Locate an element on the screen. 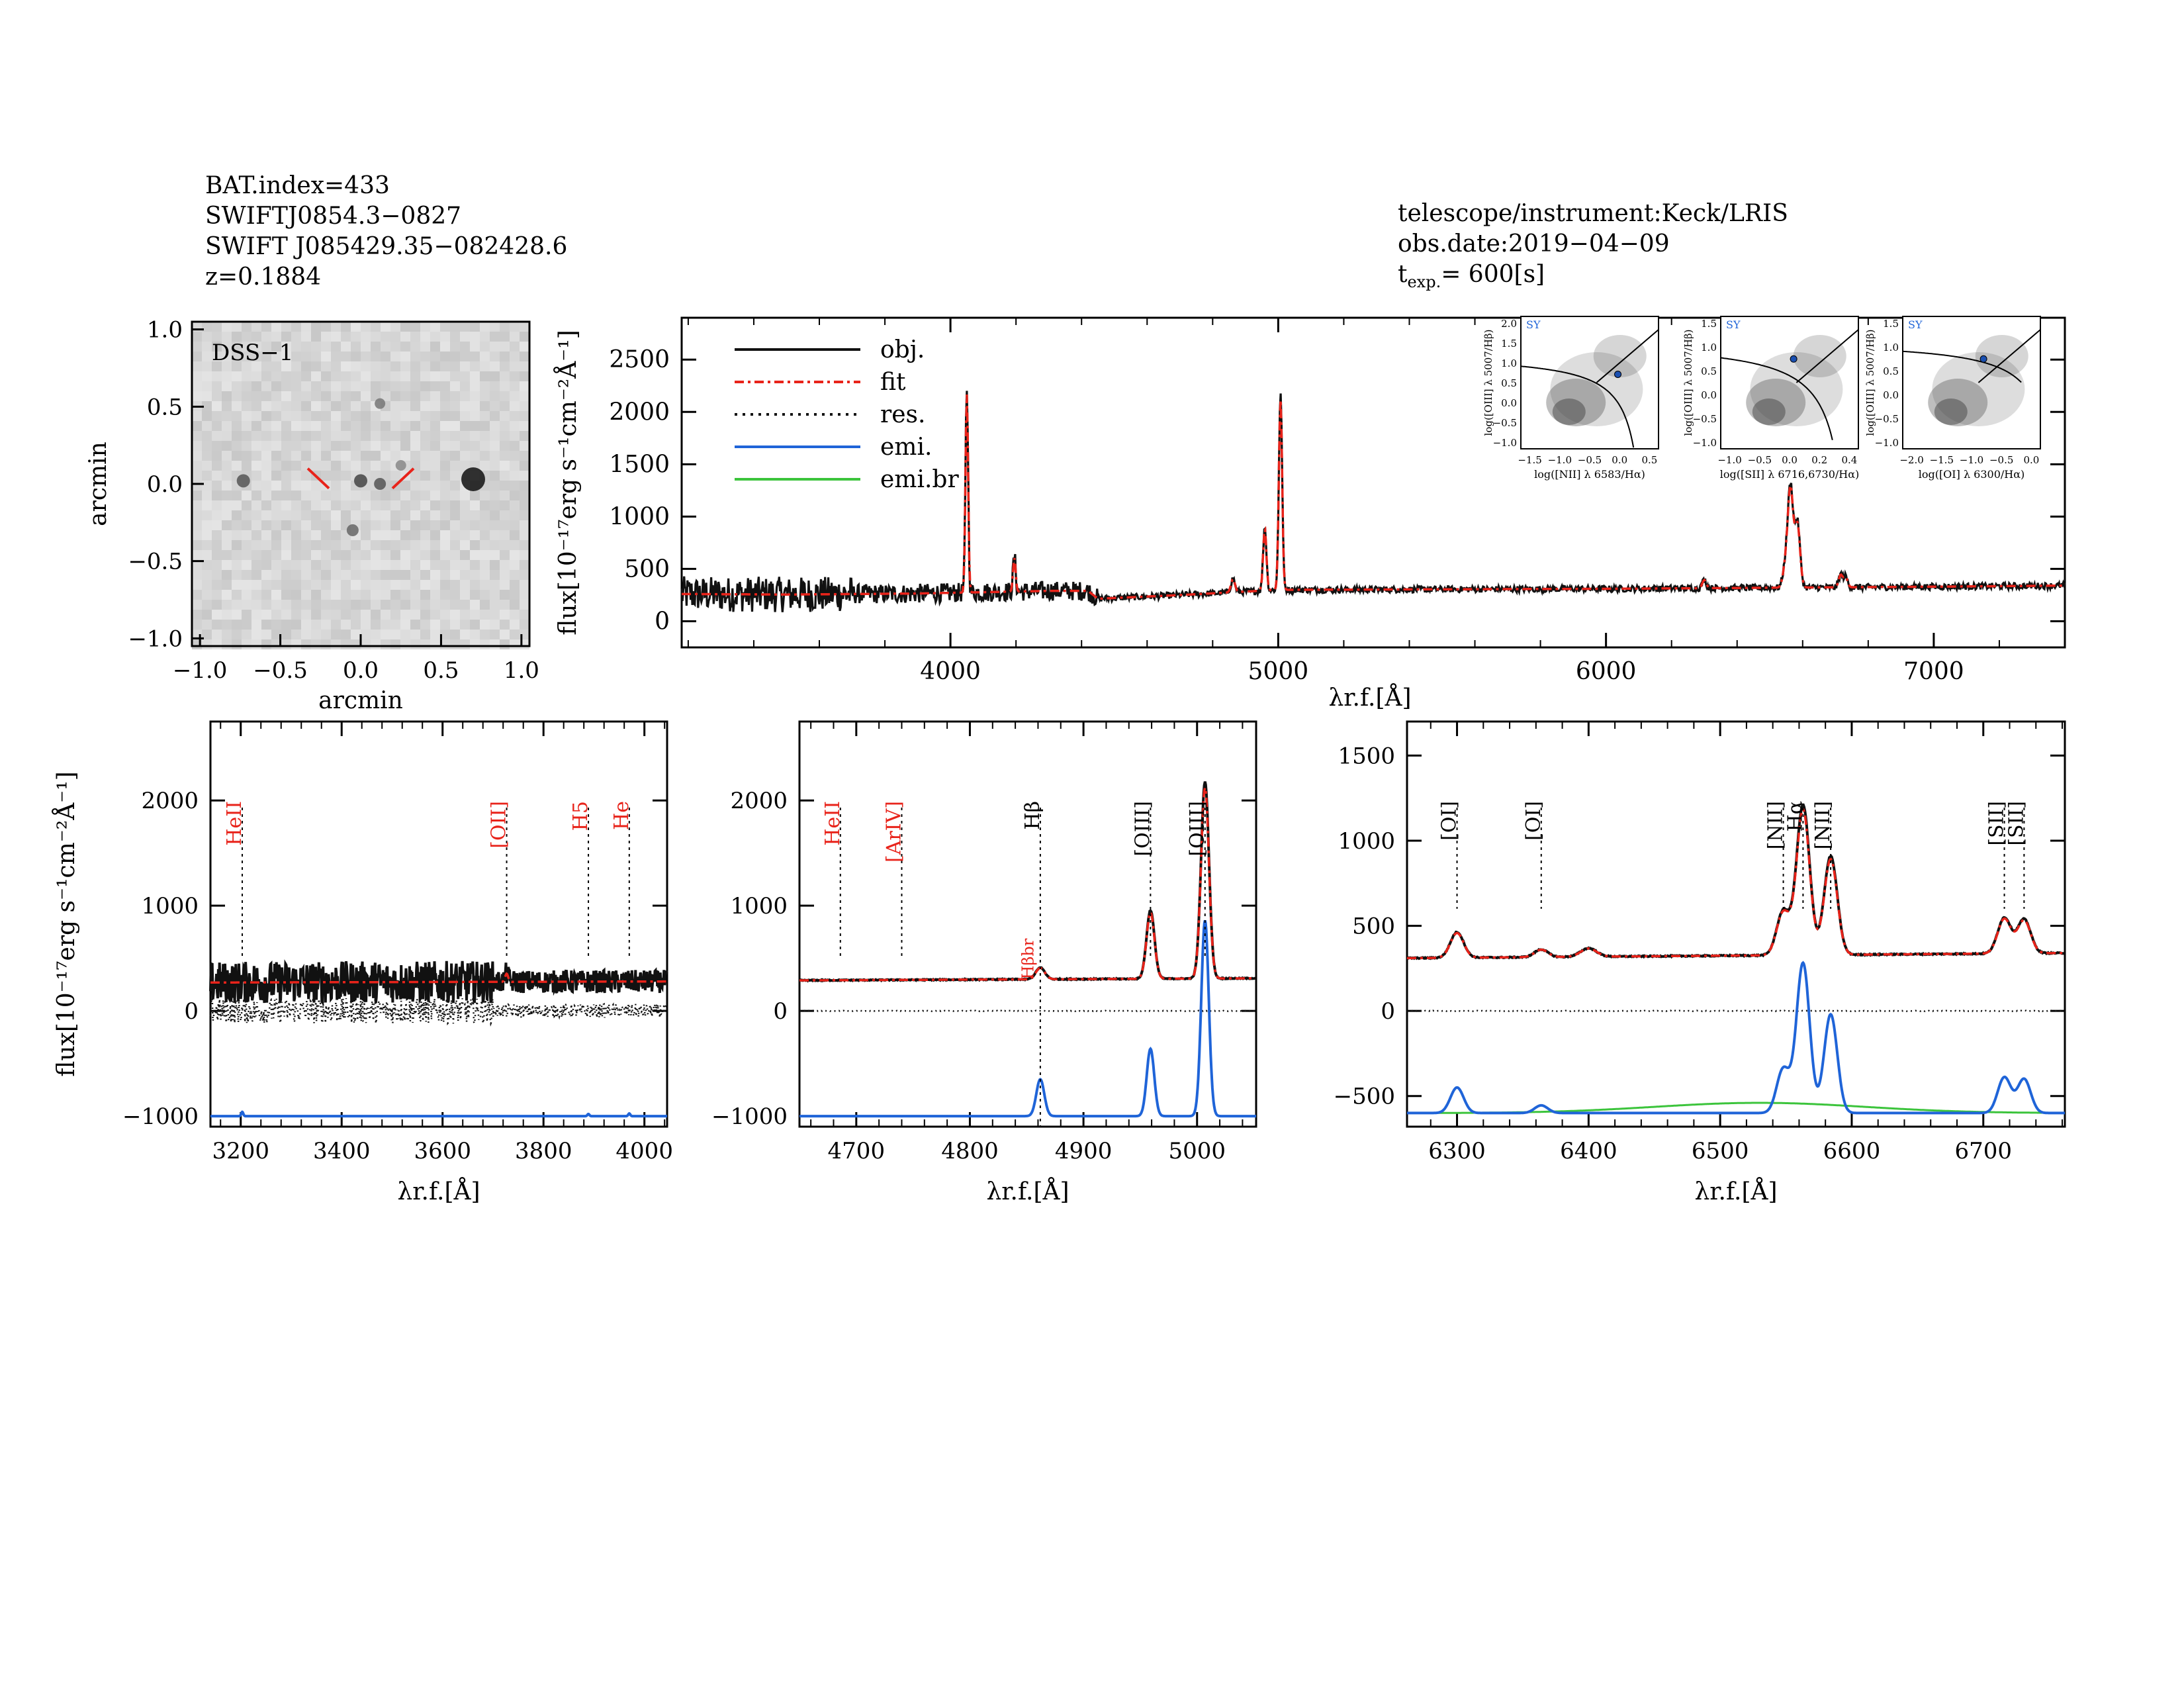 This screenshot has width=2184, height=1688. bpt-y-tick-label: −1.0 is located at coordinates (1505, 443).